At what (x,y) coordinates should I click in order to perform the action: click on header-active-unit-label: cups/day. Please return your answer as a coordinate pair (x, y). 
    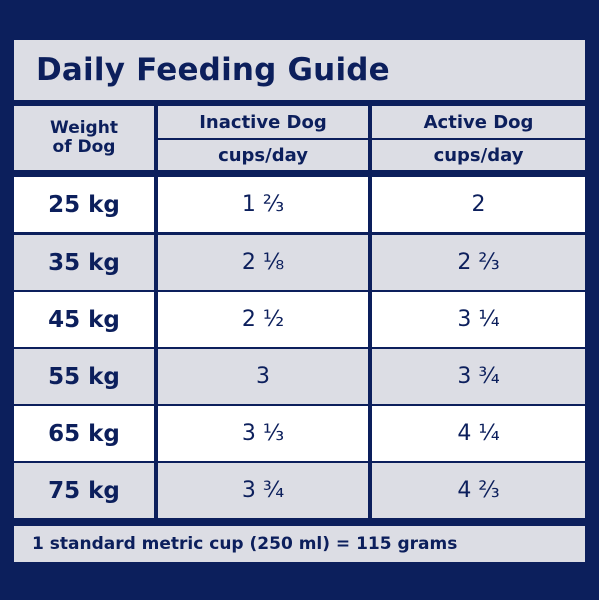
    Looking at the image, I should click on (478, 155).